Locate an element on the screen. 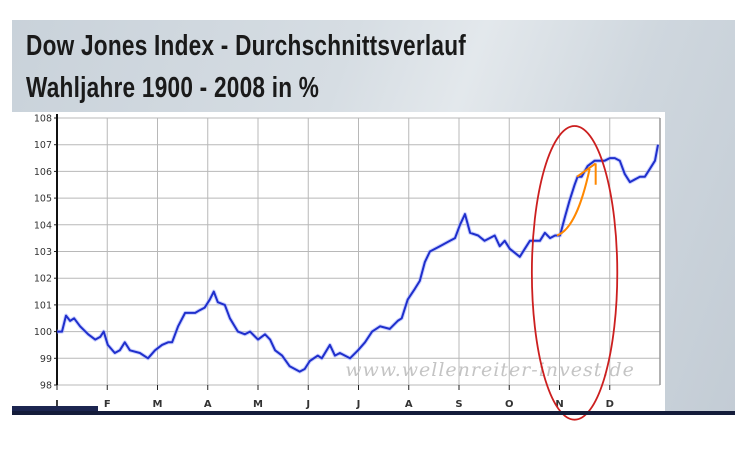  highlight-ellipse is located at coordinates (574, 273).